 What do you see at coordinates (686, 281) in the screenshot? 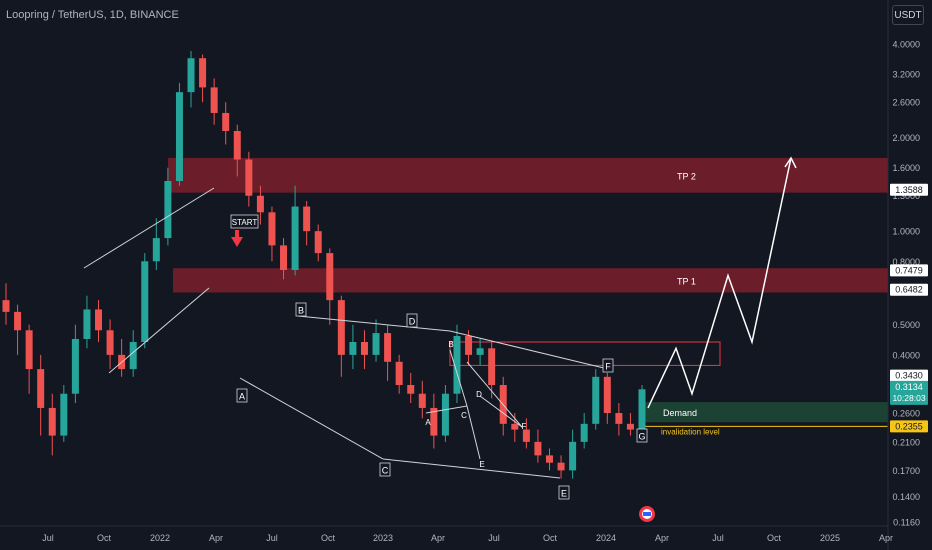
I see `zone-label: TP 1` at bounding box center [686, 281].